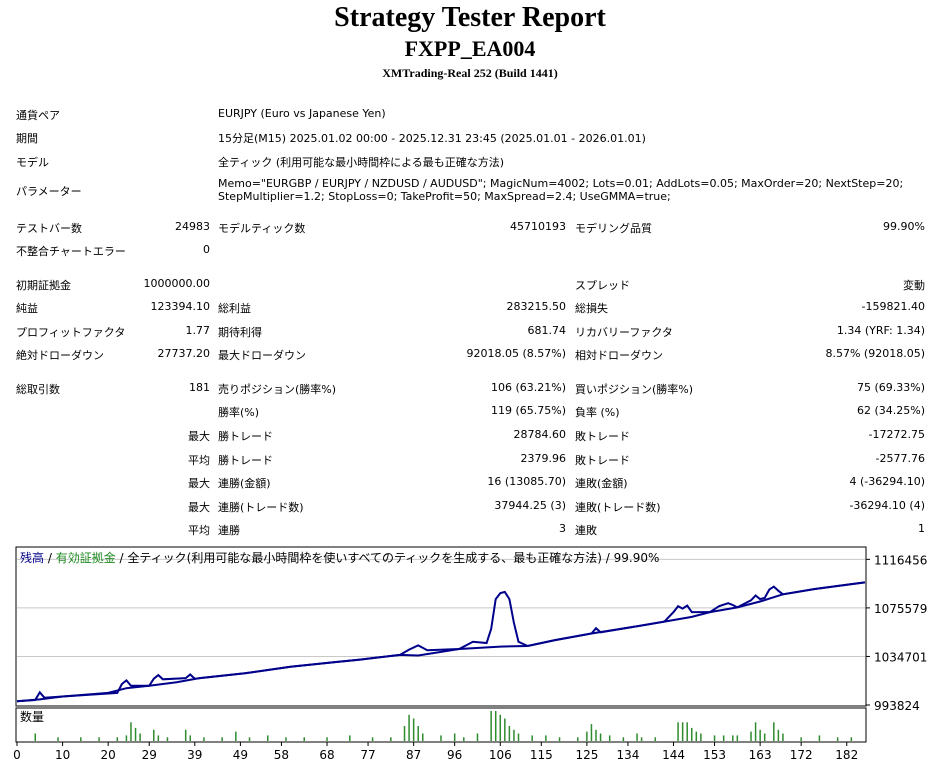 The height and width of the screenshot is (763, 940). What do you see at coordinates (673, 755) in the screenshot?
I see `x-tick-label: 144` at bounding box center [673, 755].